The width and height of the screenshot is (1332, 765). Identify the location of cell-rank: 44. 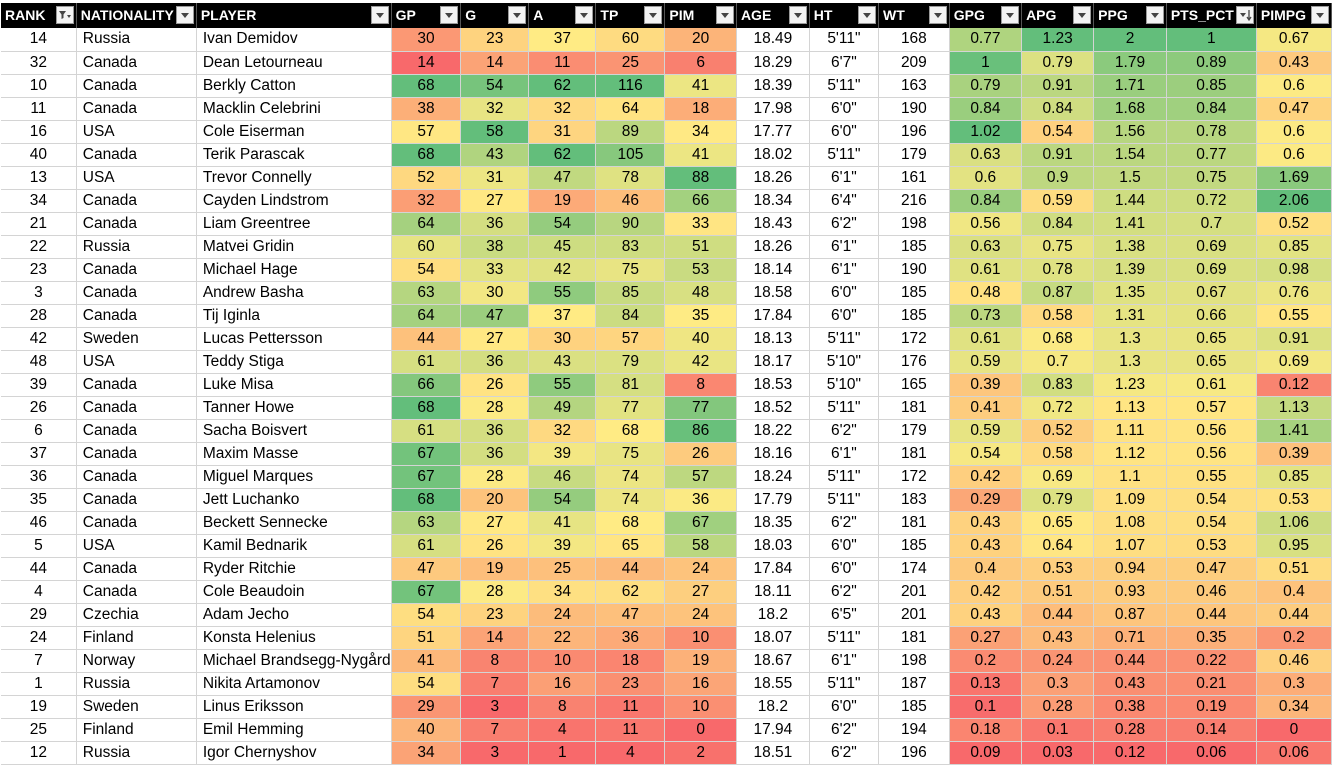
(39, 569).